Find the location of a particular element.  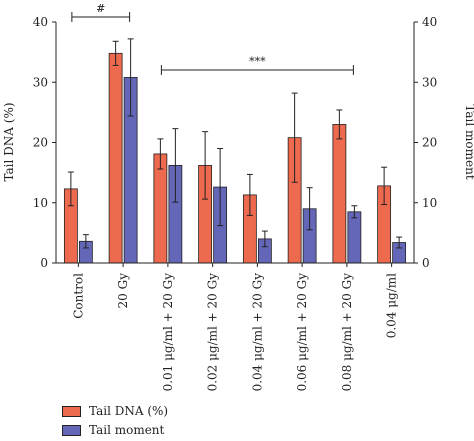

significance-stars-label: *** is located at coordinates (257, 61).